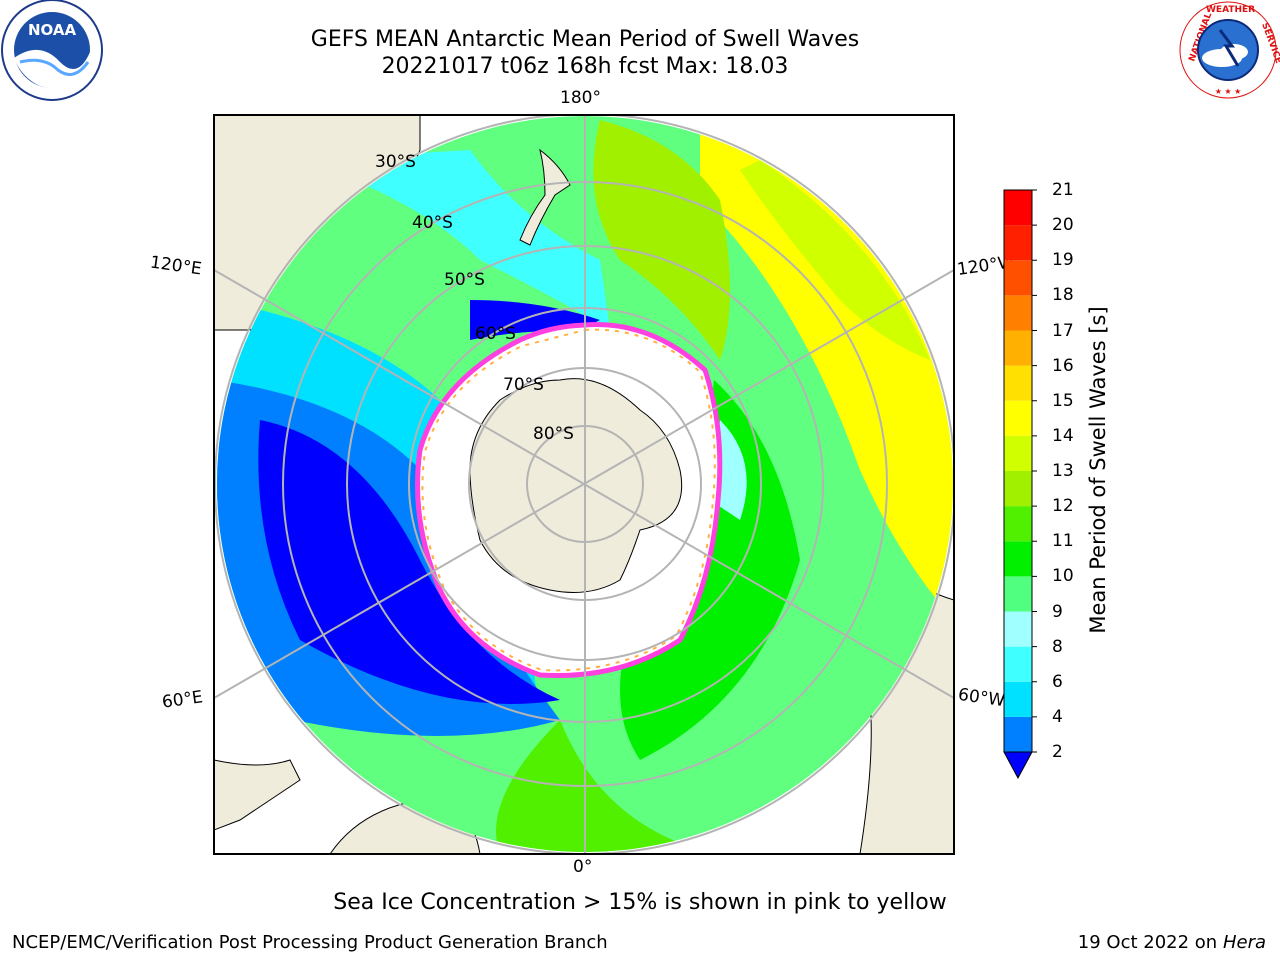 This screenshot has height=960, width=1280. Describe the element at coordinates (1063, 225) in the screenshot. I see `colorbar-tick-label: 20` at that location.